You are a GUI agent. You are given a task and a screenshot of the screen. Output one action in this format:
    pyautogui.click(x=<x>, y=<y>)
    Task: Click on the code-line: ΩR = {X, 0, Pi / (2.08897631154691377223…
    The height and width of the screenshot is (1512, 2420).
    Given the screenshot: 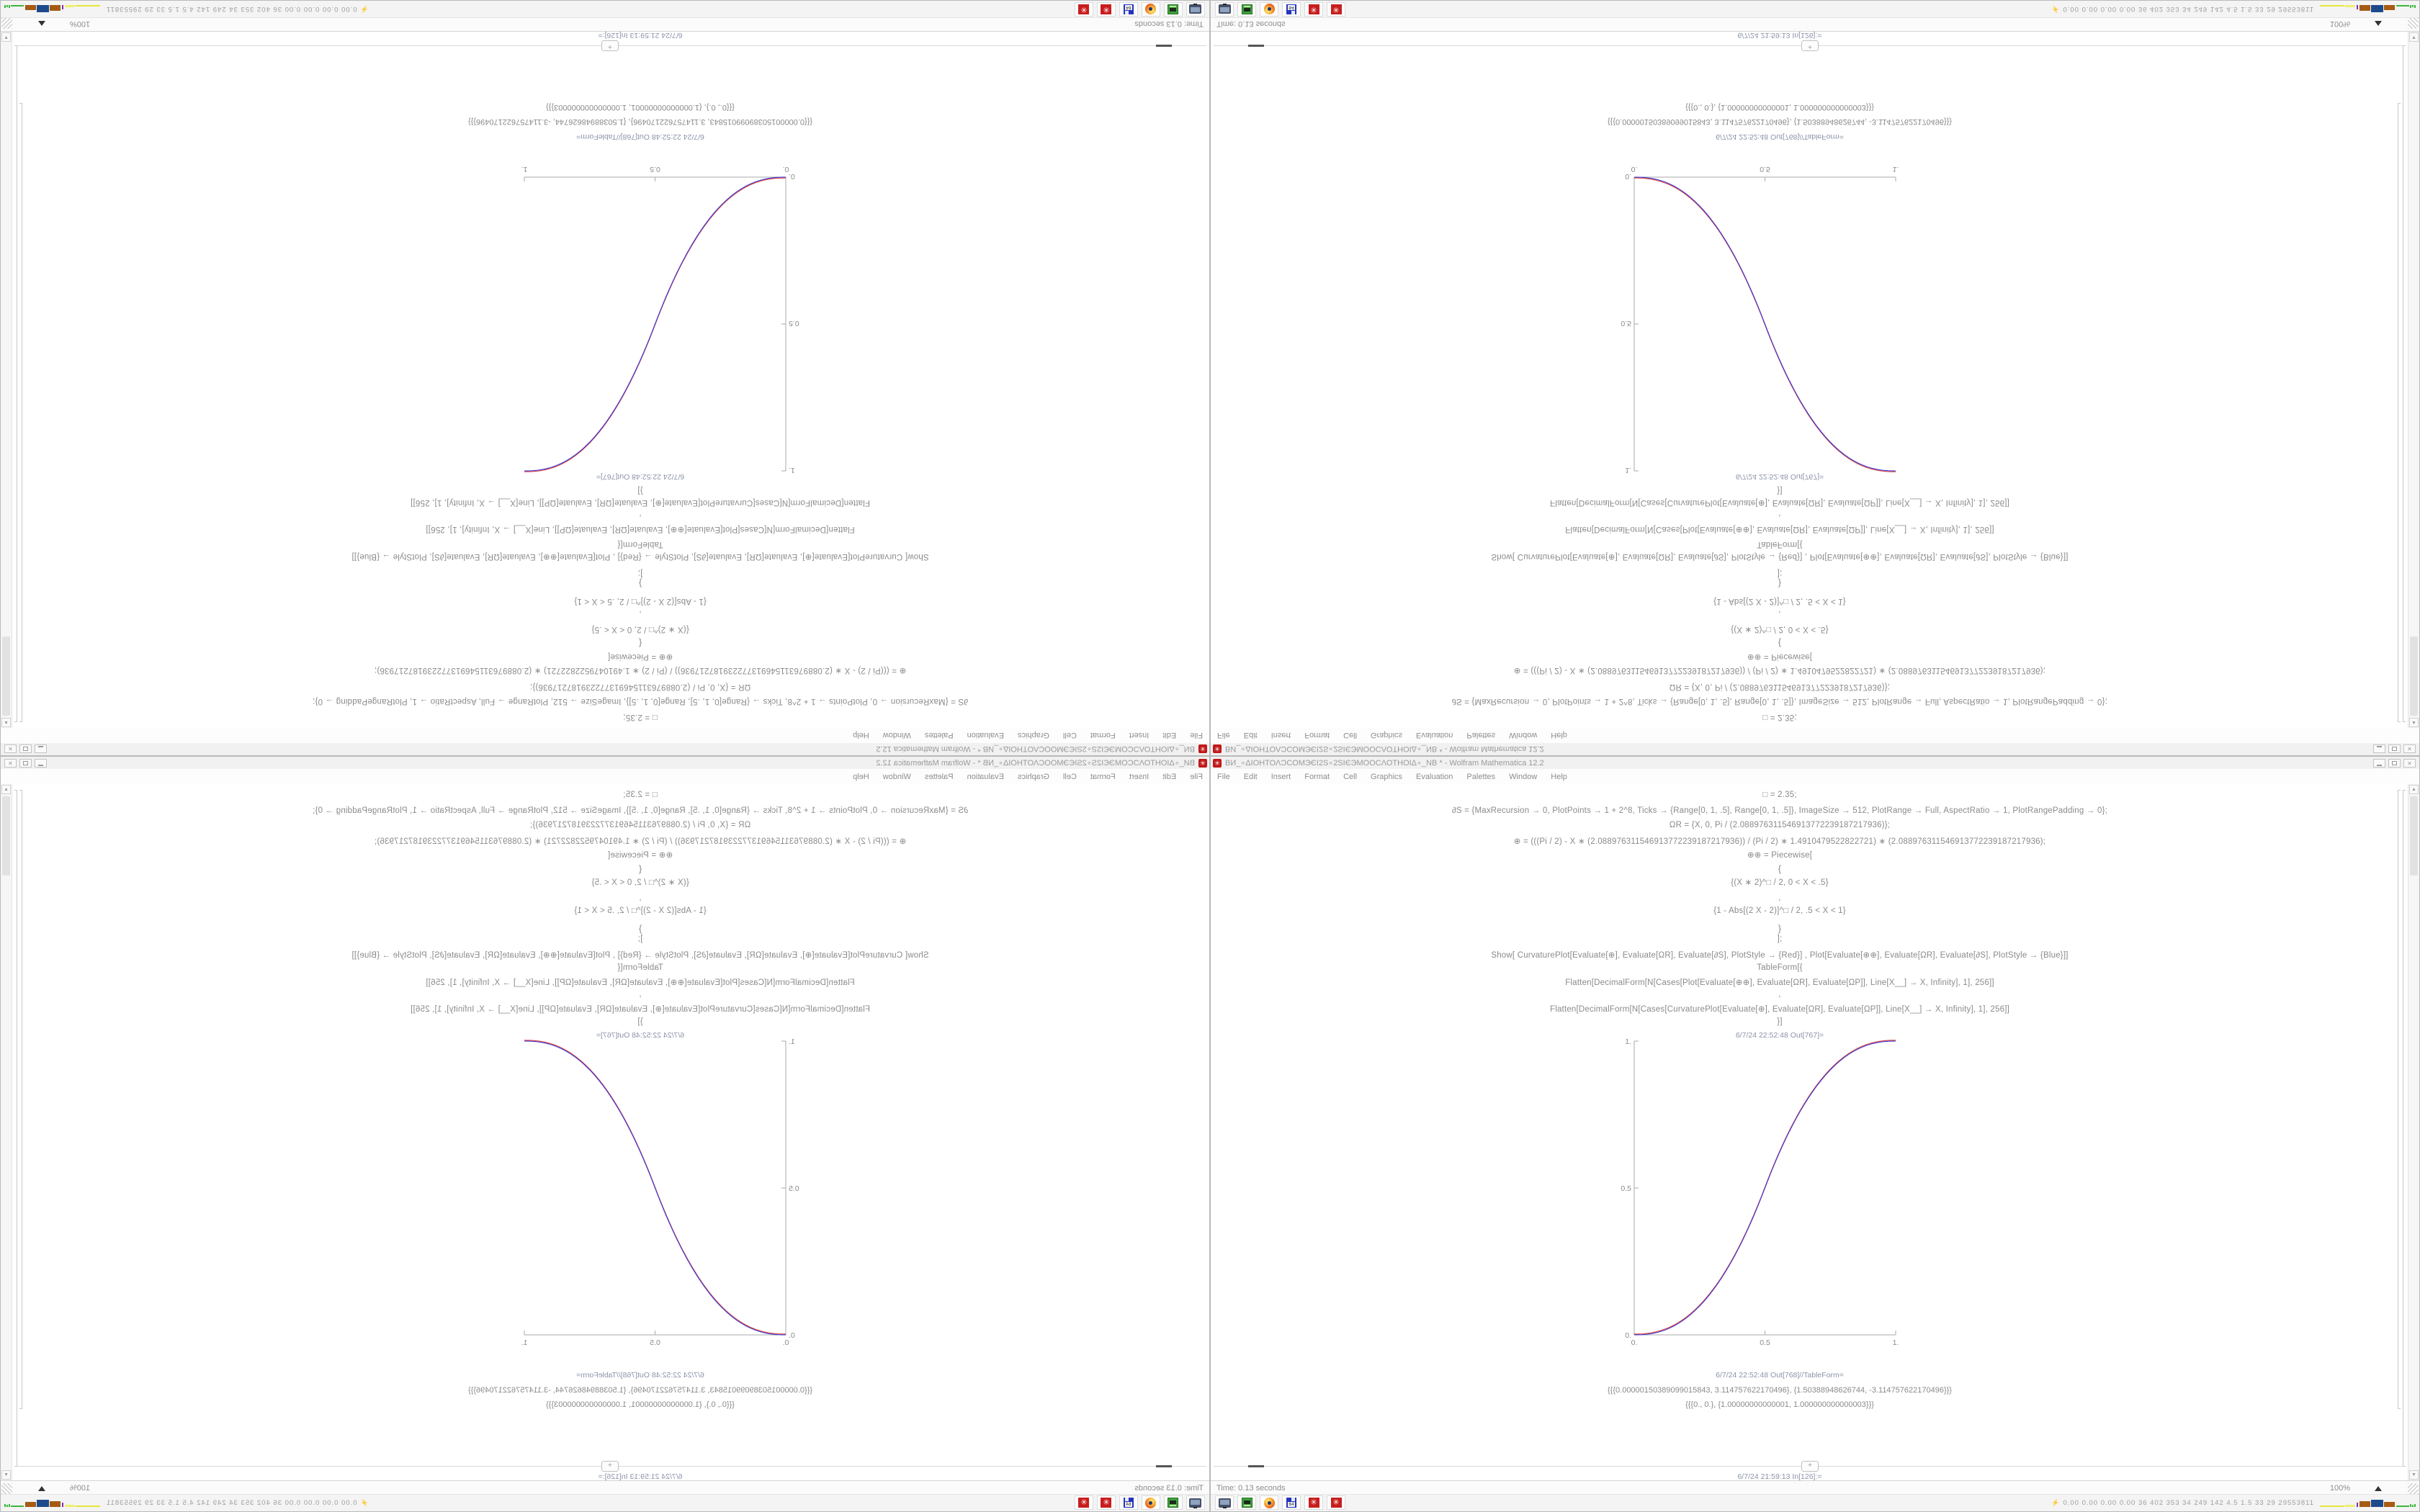 What is the action you would take?
    pyautogui.click(x=1780, y=825)
    